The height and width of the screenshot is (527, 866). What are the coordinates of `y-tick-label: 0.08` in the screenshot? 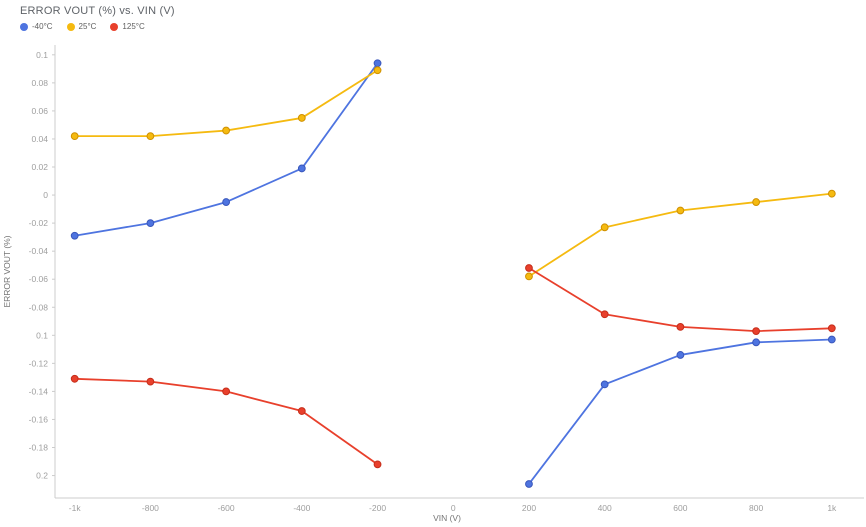 It's located at (39, 83).